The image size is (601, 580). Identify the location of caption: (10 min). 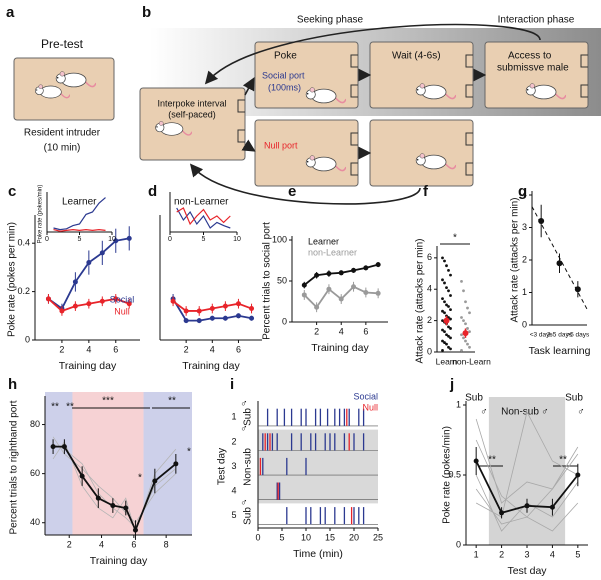
(62, 148).